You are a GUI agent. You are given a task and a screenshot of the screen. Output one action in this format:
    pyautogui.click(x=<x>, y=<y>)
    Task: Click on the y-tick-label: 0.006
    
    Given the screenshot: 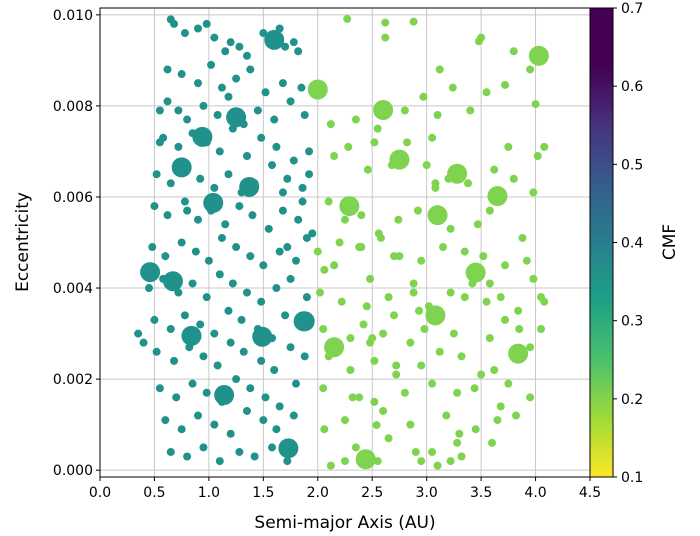 What is the action you would take?
    pyautogui.click(x=73, y=198)
    